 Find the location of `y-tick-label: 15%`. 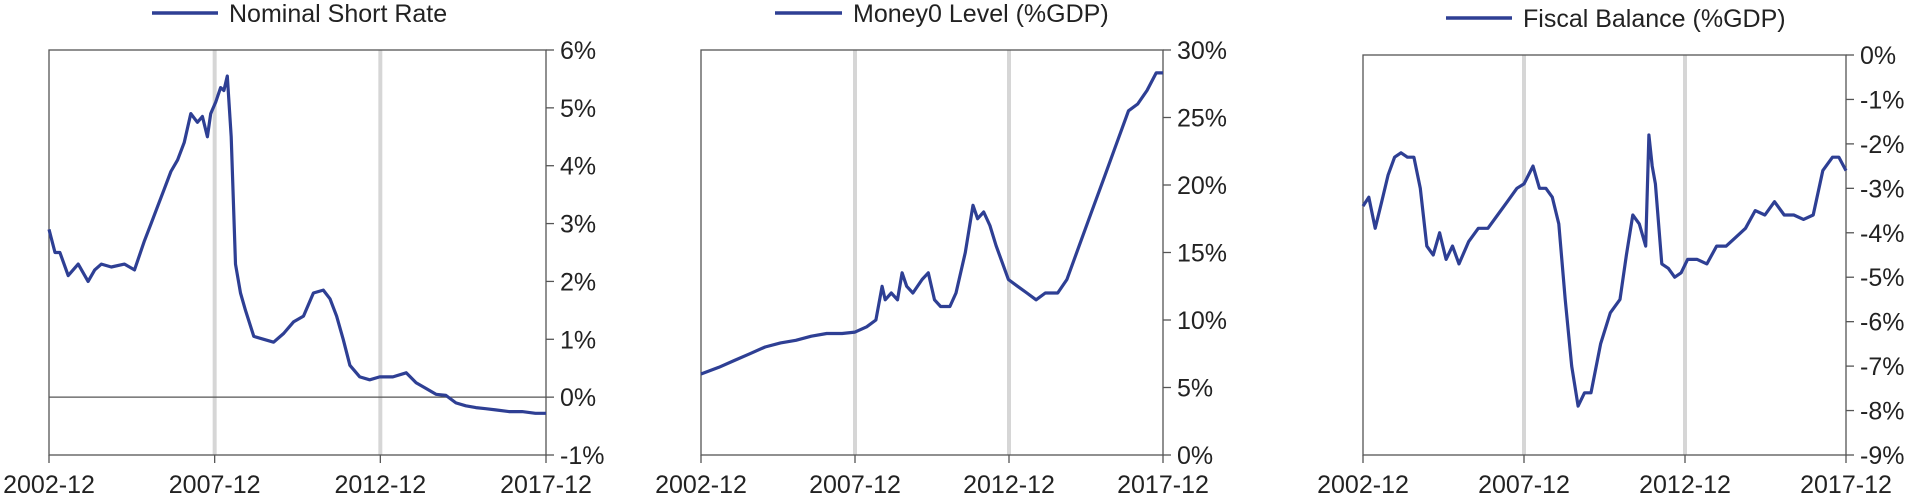

y-tick-label: 15% is located at coordinates (1202, 254).